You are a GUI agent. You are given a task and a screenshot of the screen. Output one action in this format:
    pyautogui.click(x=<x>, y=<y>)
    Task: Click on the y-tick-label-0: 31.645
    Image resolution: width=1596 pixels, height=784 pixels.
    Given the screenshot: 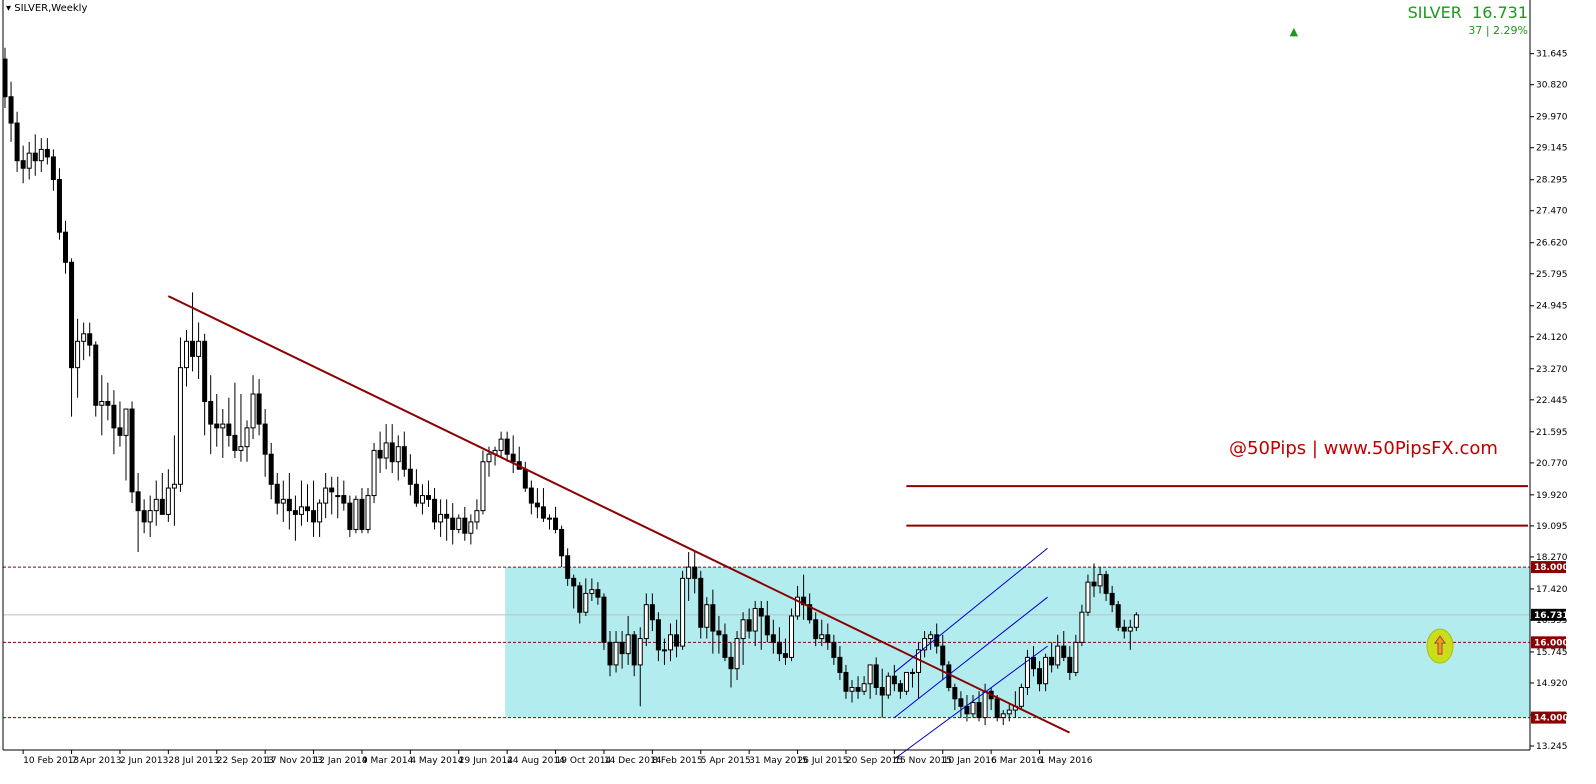 What is the action you would take?
    pyautogui.click(x=1552, y=55)
    